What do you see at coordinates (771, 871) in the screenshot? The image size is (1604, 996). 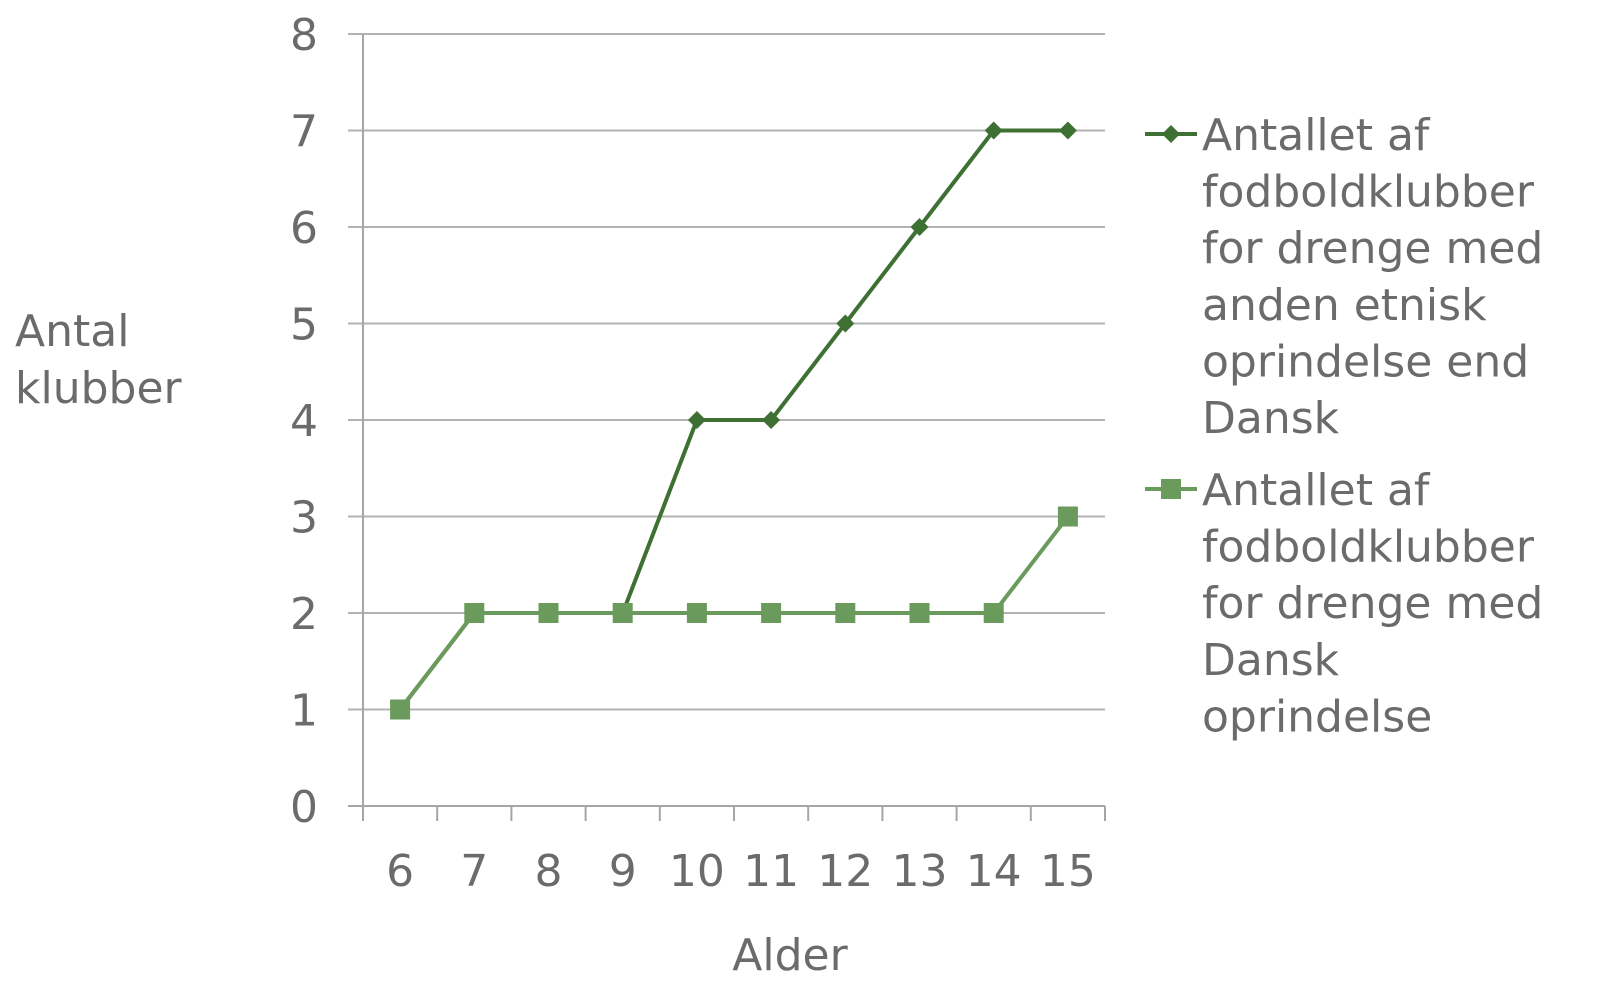 I see `x-tick-label: 11` at bounding box center [771, 871].